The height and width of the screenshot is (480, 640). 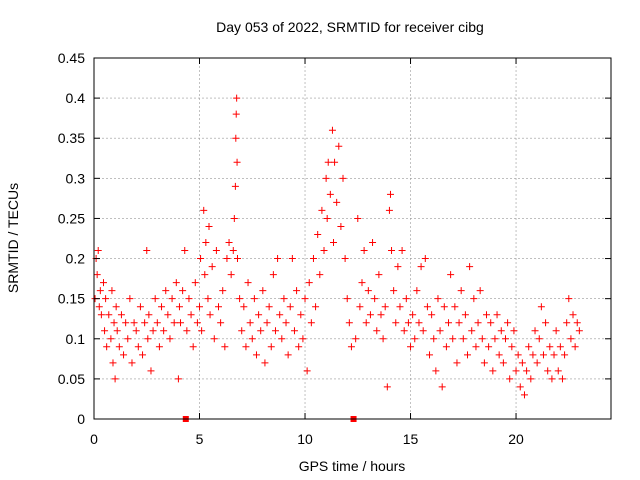 I want to click on y-tick-label: 0.25, so click(x=71, y=218).